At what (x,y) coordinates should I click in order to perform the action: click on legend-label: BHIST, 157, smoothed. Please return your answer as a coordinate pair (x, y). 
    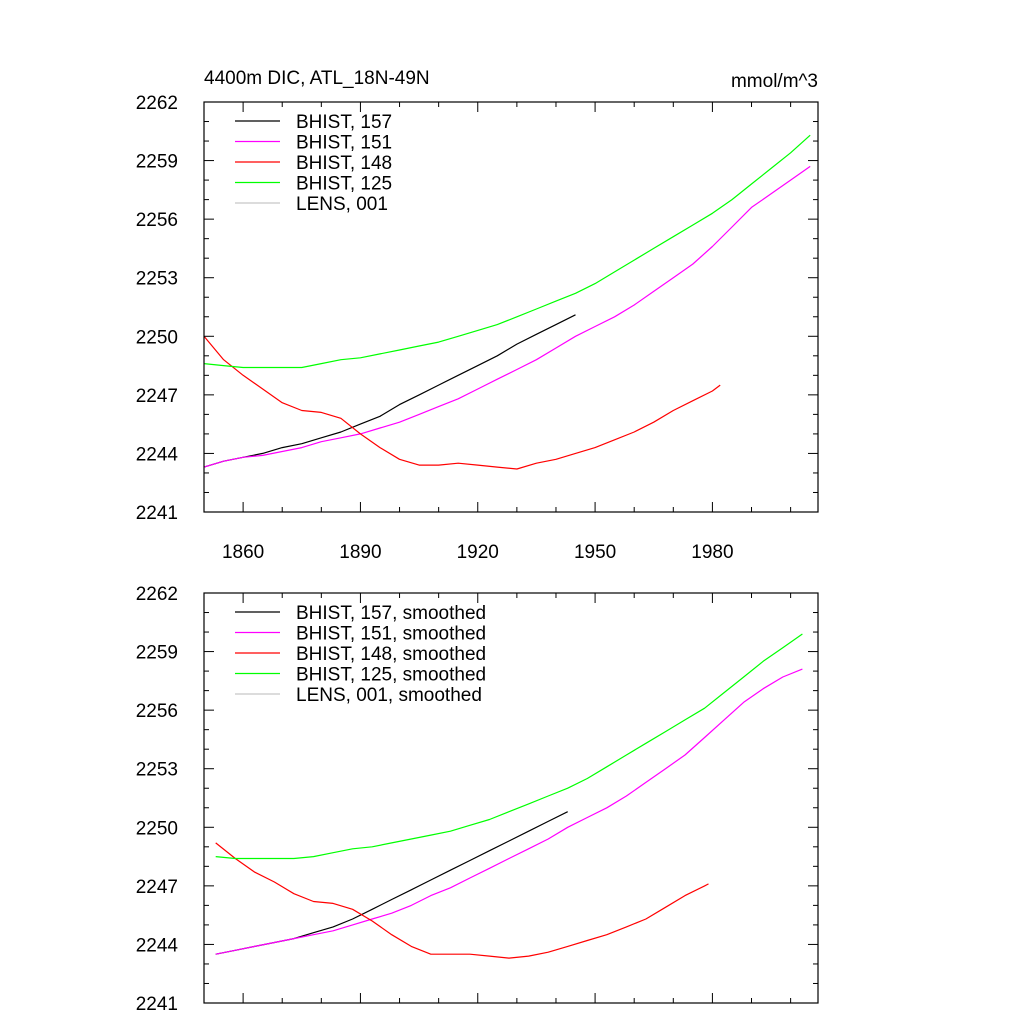
    Looking at the image, I should click on (391, 613).